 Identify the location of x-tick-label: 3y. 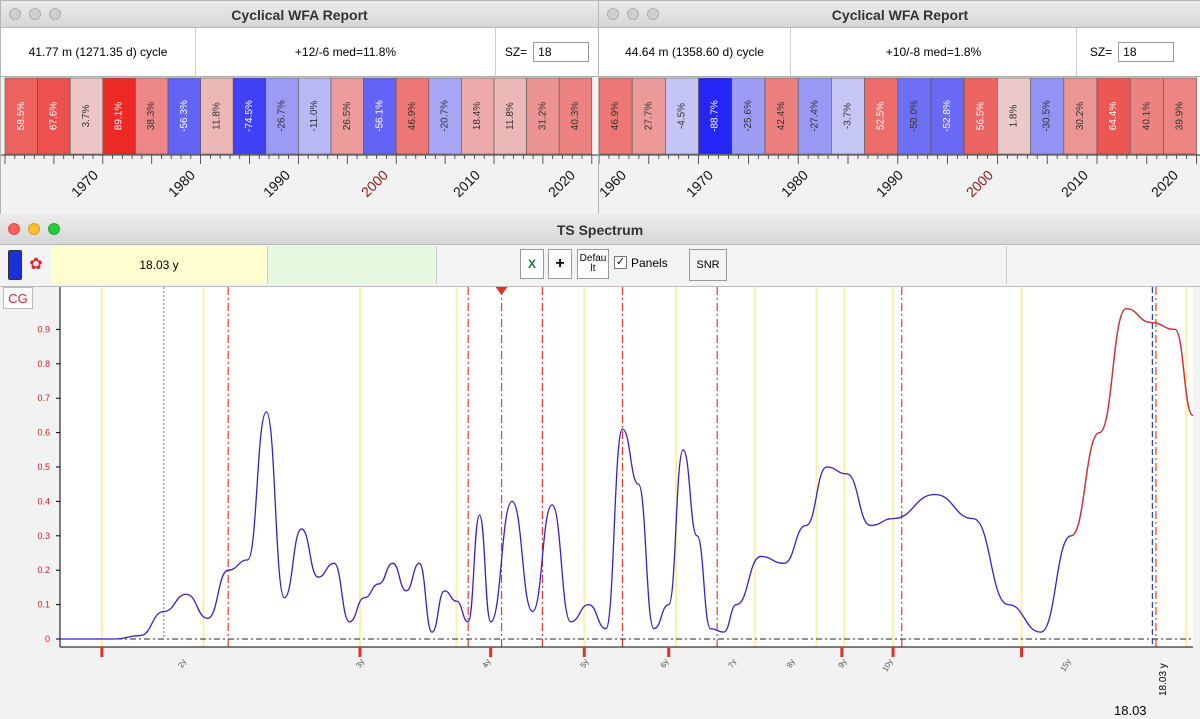
(360, 664).